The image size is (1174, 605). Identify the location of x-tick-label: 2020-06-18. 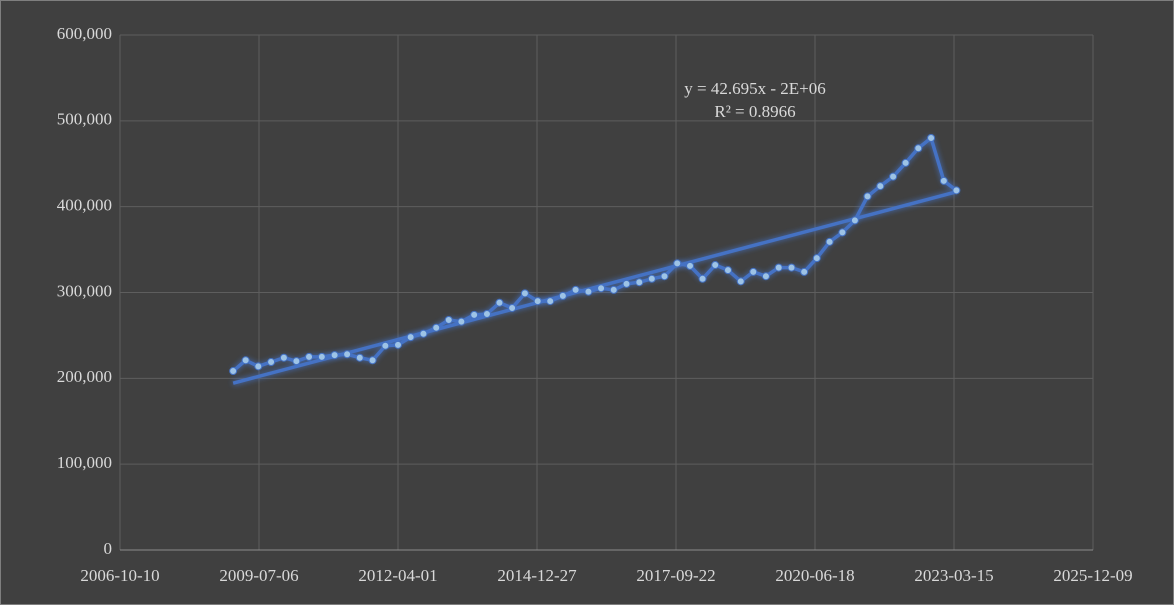
(814, 575).